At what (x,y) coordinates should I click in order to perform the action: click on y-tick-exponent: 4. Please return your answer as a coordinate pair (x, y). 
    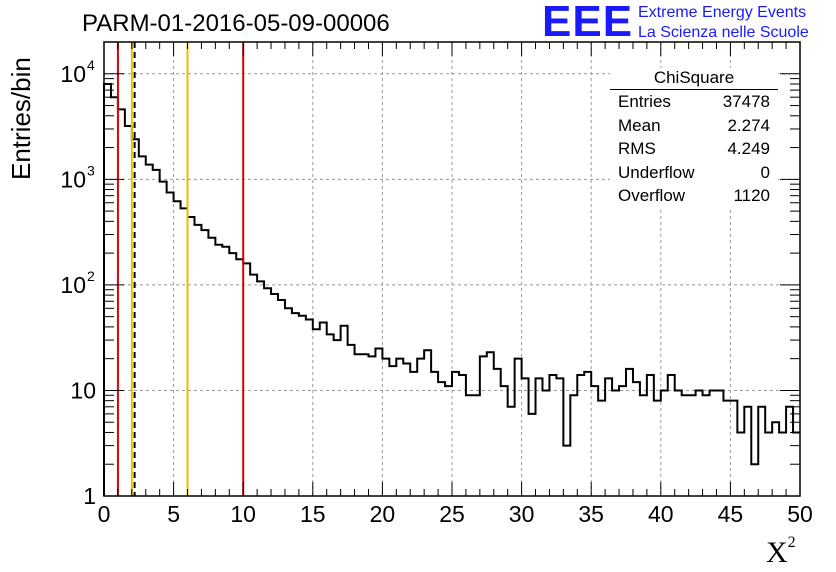
    Looking at the image, I should click on (91, 65).